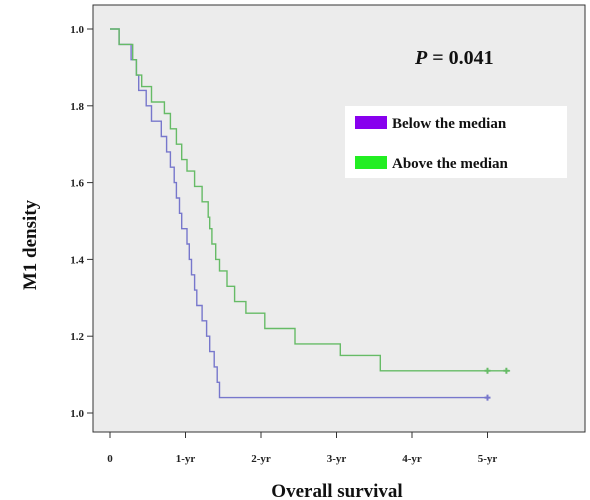 The image size is (590, 500). Describe the element at coordinates (337, 459) in the screenshot. I see `x-tick-label-3: 3-yr` at that location.